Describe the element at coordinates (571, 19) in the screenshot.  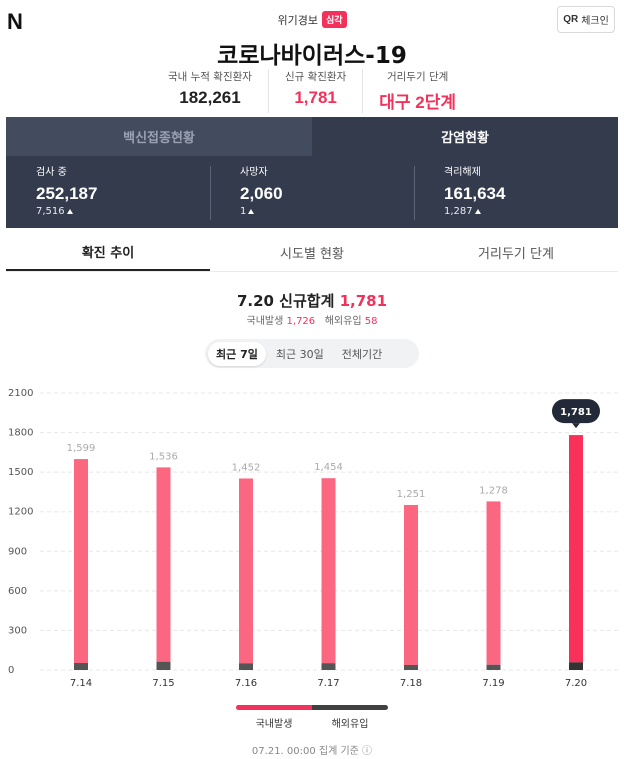
I see `qr-label: QR` at that location.